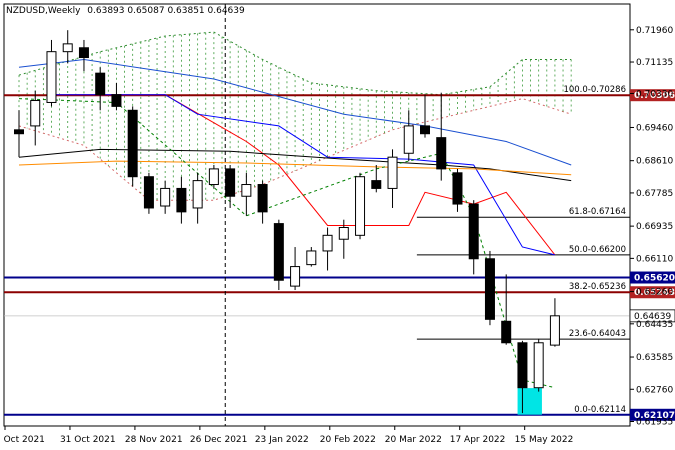 The image size is (675, 450). I want to click on y-tick-label: 0.71960, so click(654, 31).